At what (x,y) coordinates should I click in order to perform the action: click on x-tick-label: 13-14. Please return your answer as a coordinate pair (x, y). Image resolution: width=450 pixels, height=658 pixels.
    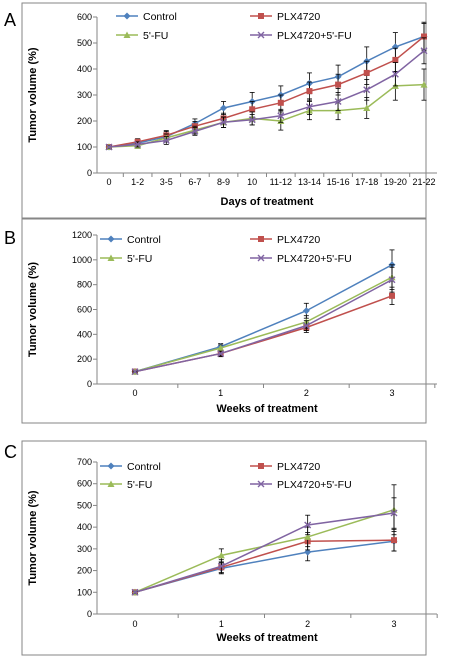
    Looking at the image, I should click on (309, 182).